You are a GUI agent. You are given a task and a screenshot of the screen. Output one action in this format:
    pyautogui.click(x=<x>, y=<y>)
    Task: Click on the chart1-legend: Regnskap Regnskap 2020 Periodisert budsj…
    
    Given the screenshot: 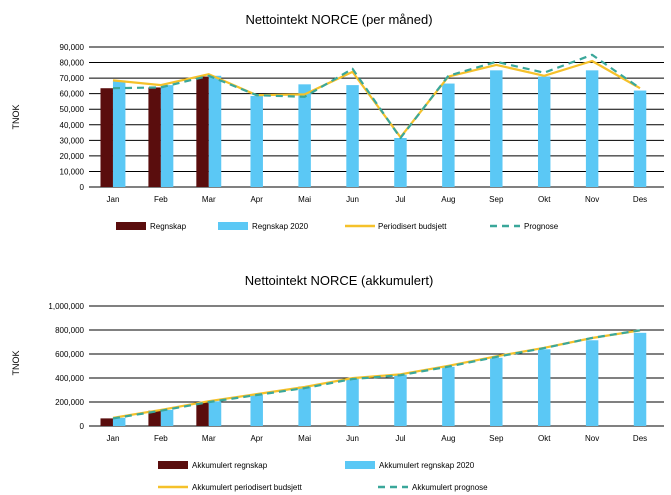 What is the action you would take?
    pyautogui.click(x=337, y=226)
    